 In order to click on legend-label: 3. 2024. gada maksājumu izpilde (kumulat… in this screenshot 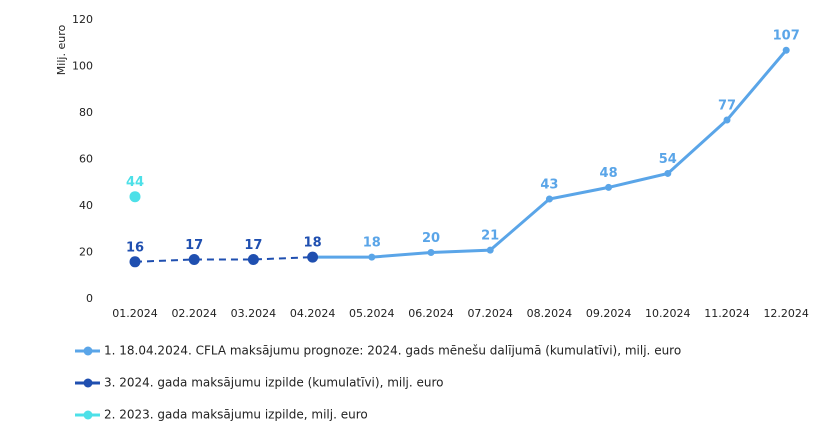, I will do `click(274, 383)`.